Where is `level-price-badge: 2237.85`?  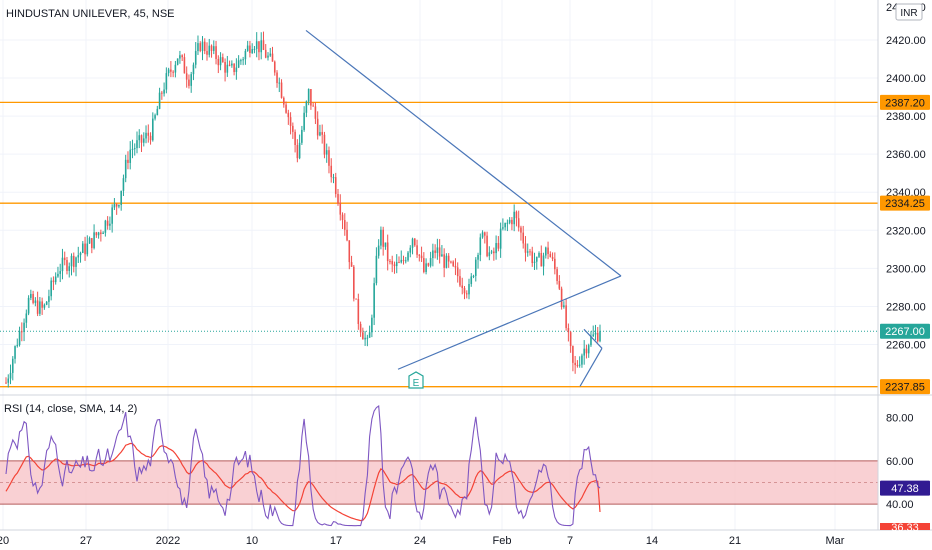 level-price-badge: 2237.85 is located at coordinates (905, 387).